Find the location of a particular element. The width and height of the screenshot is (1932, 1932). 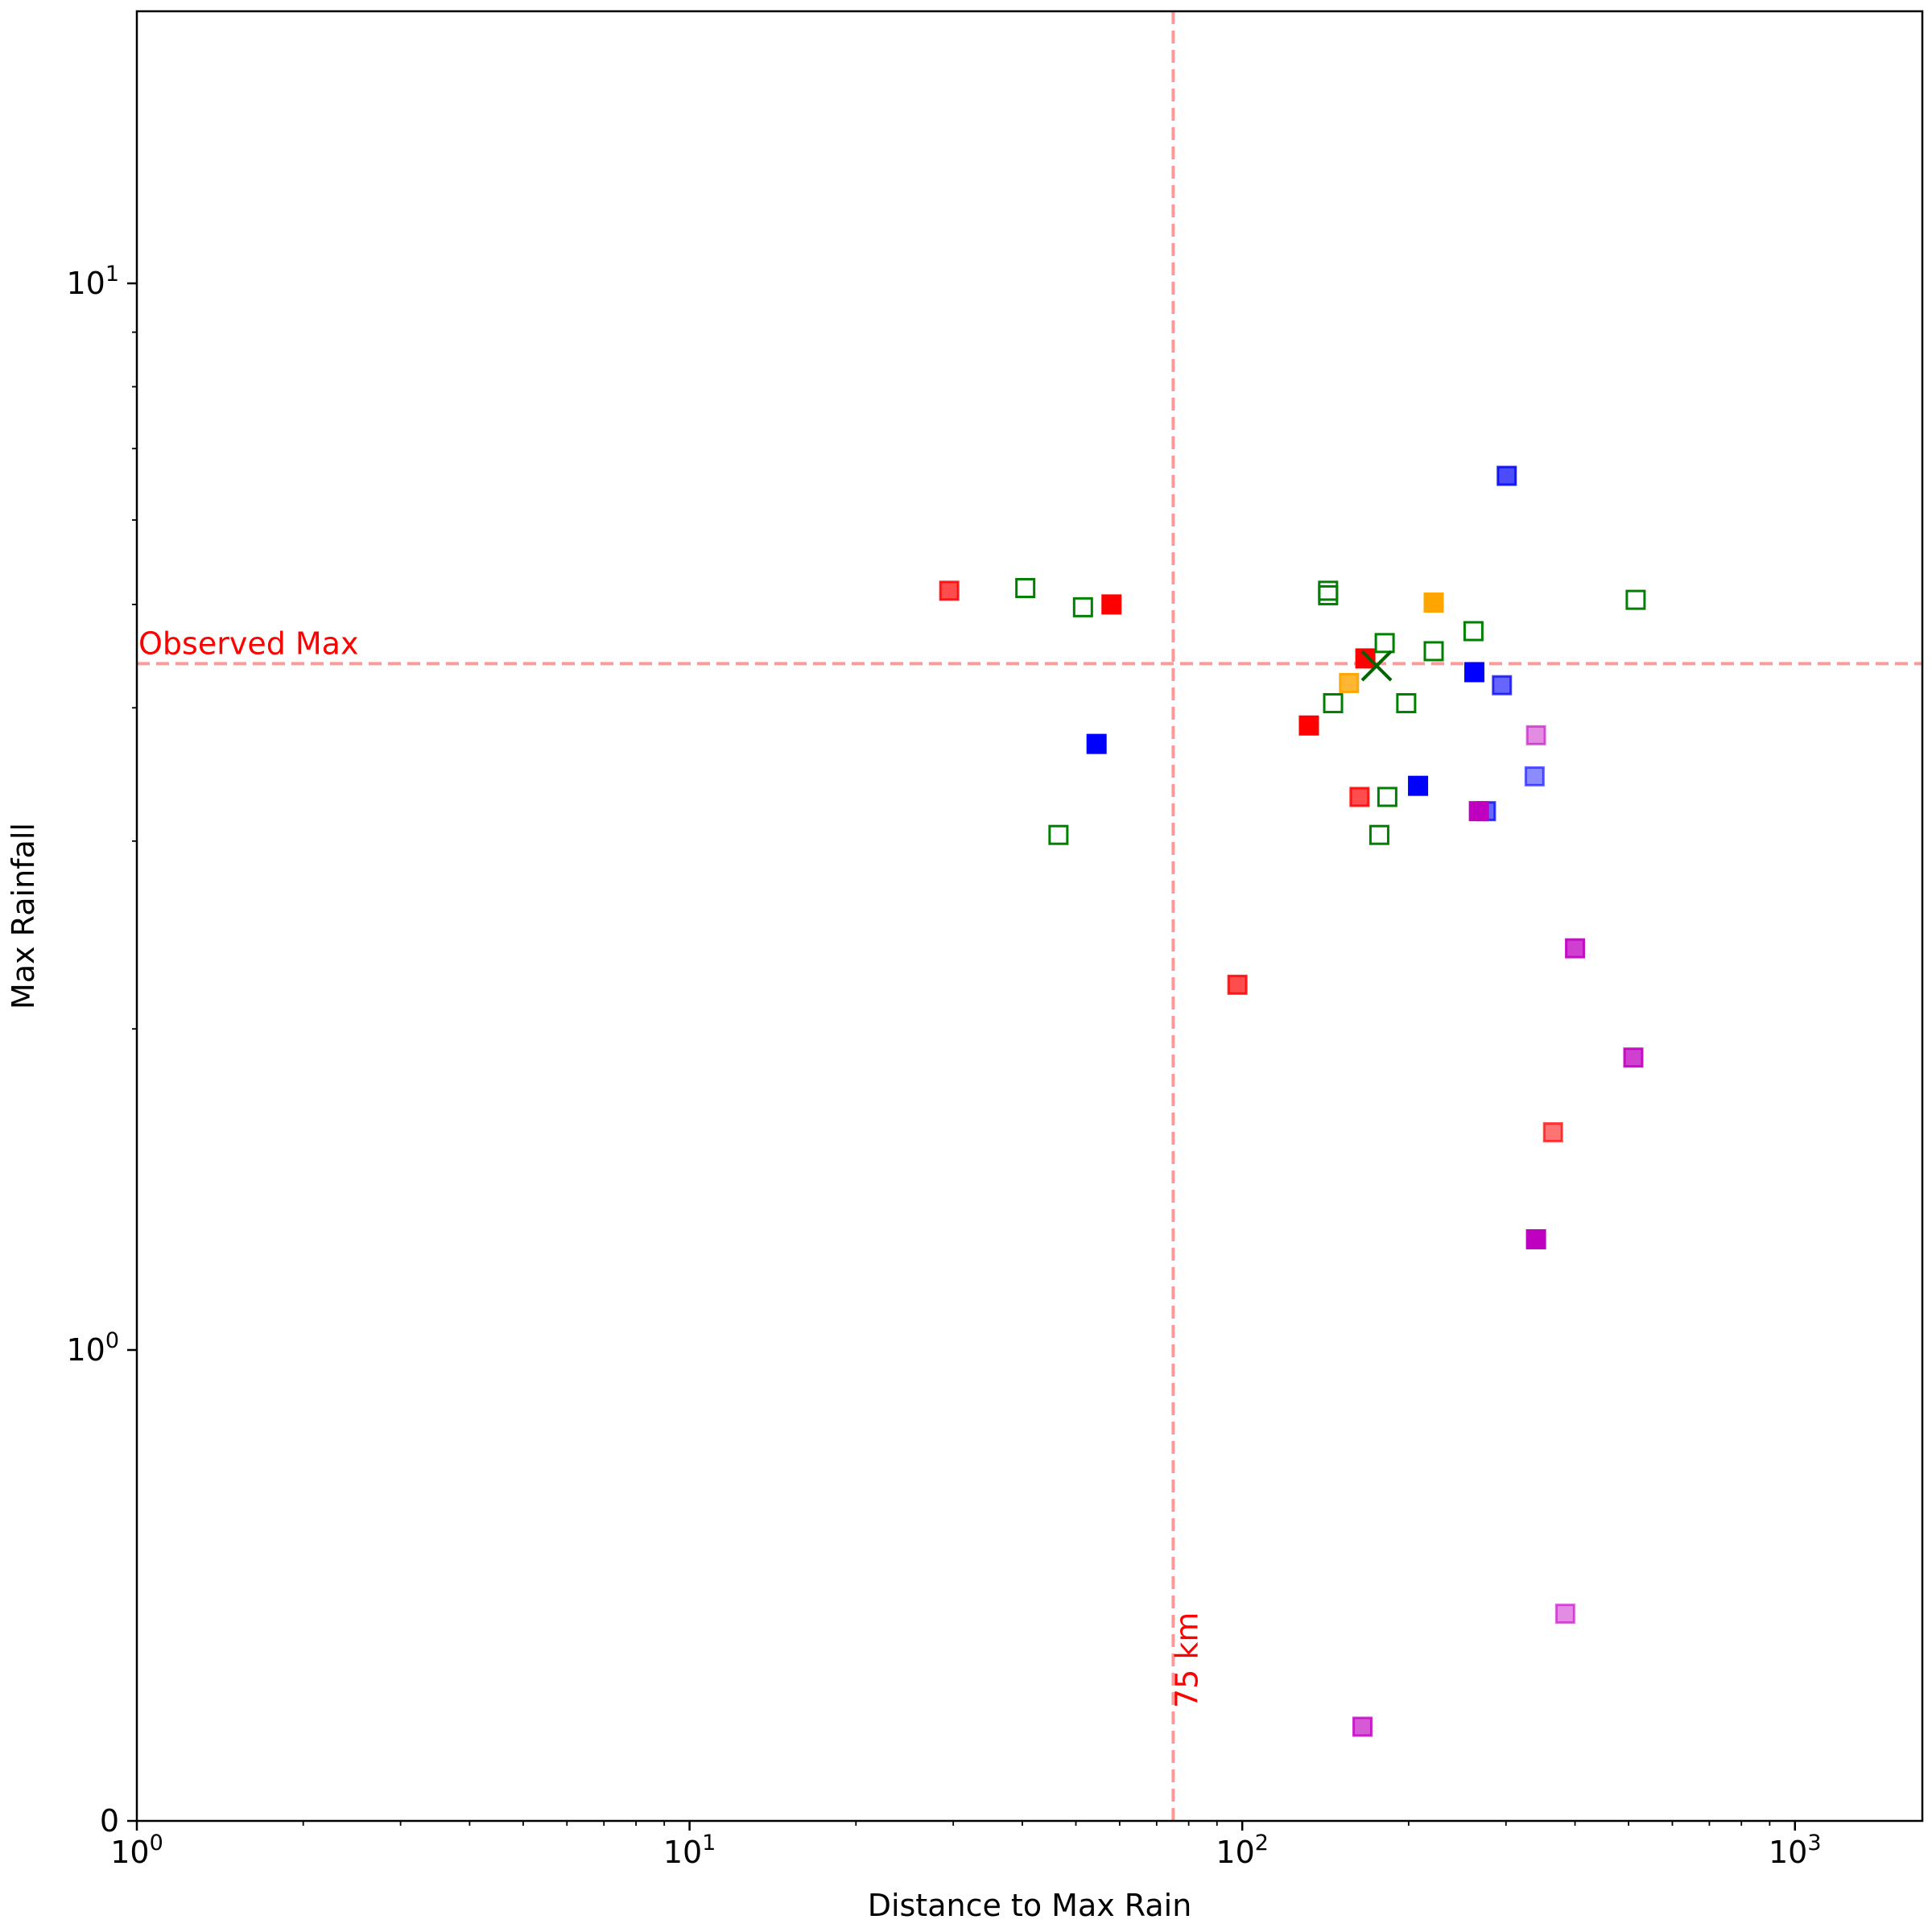

y-tick-label: 0 is located at coordinates (109, 1821).